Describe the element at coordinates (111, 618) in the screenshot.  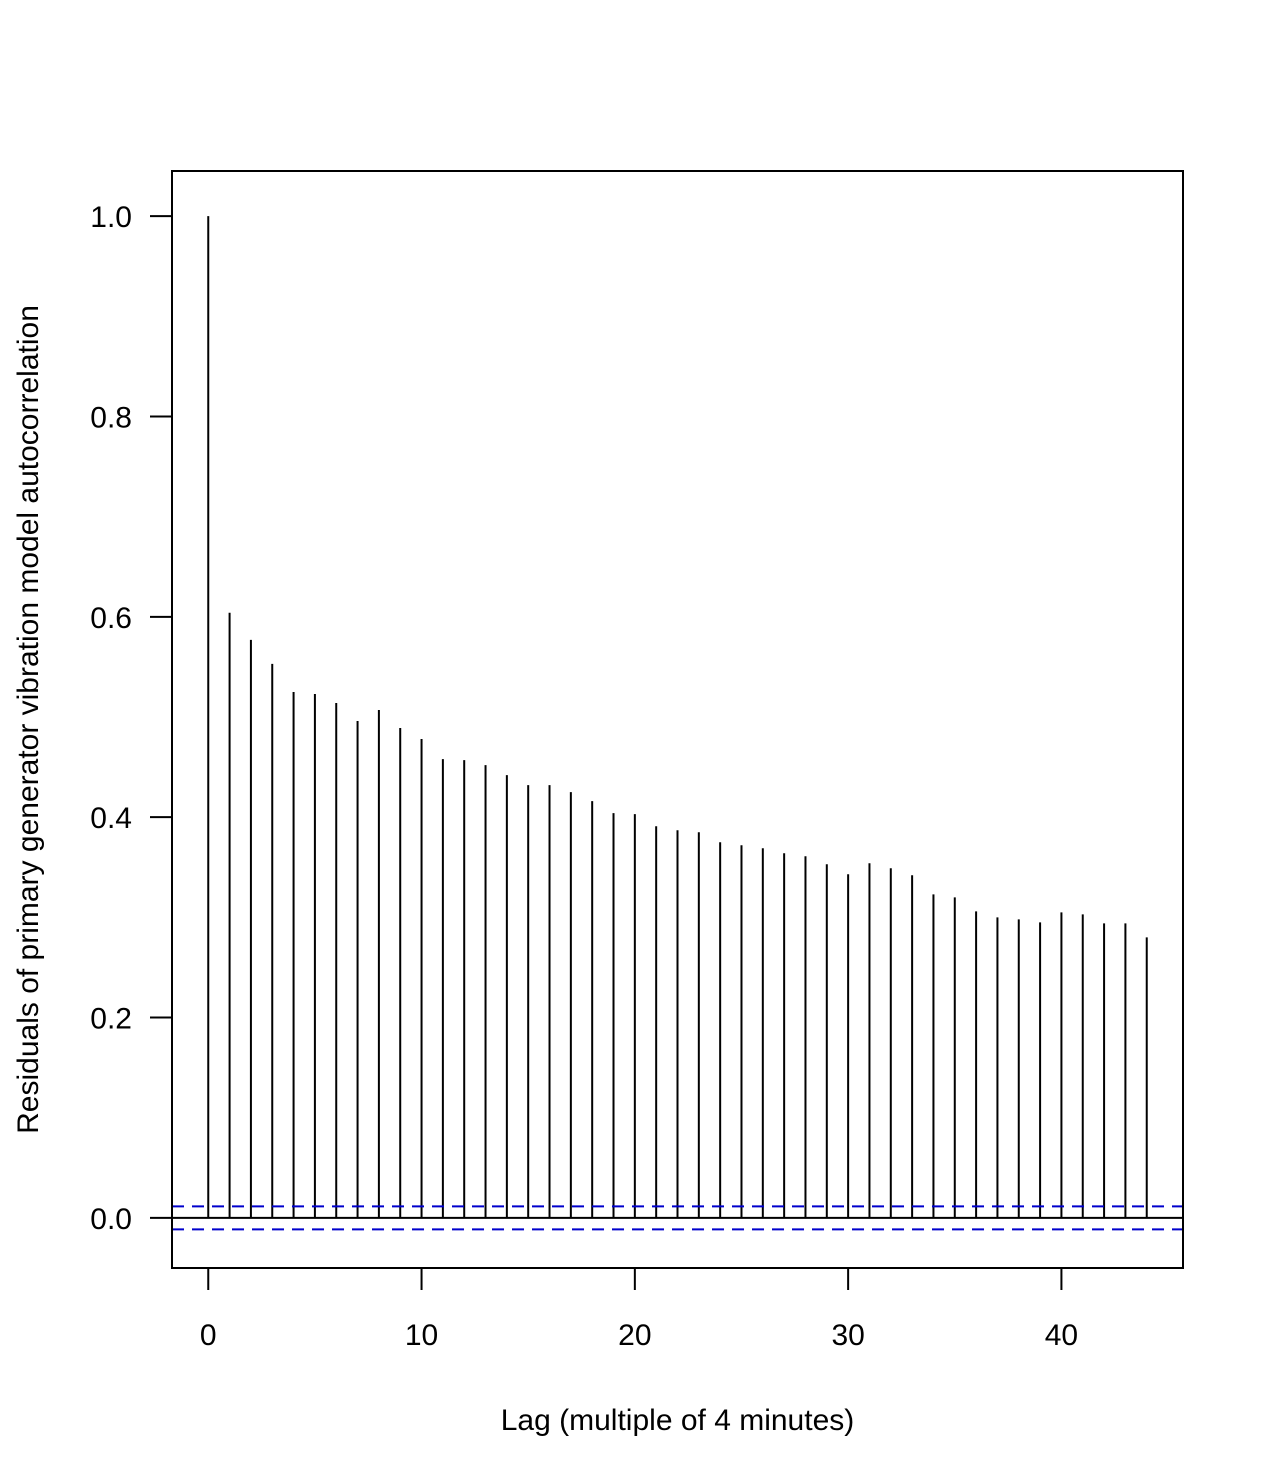
I see `y-tick-label-0.6: 0.6` at that location.